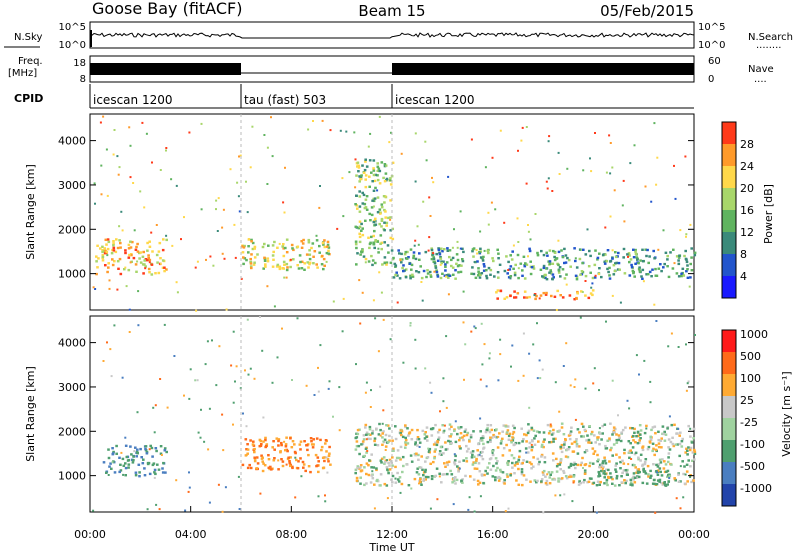 The image size is (800, 554). Describe the element at coordinates (729, 418) in the screenshot. I see `colorbar-frame` at that location.